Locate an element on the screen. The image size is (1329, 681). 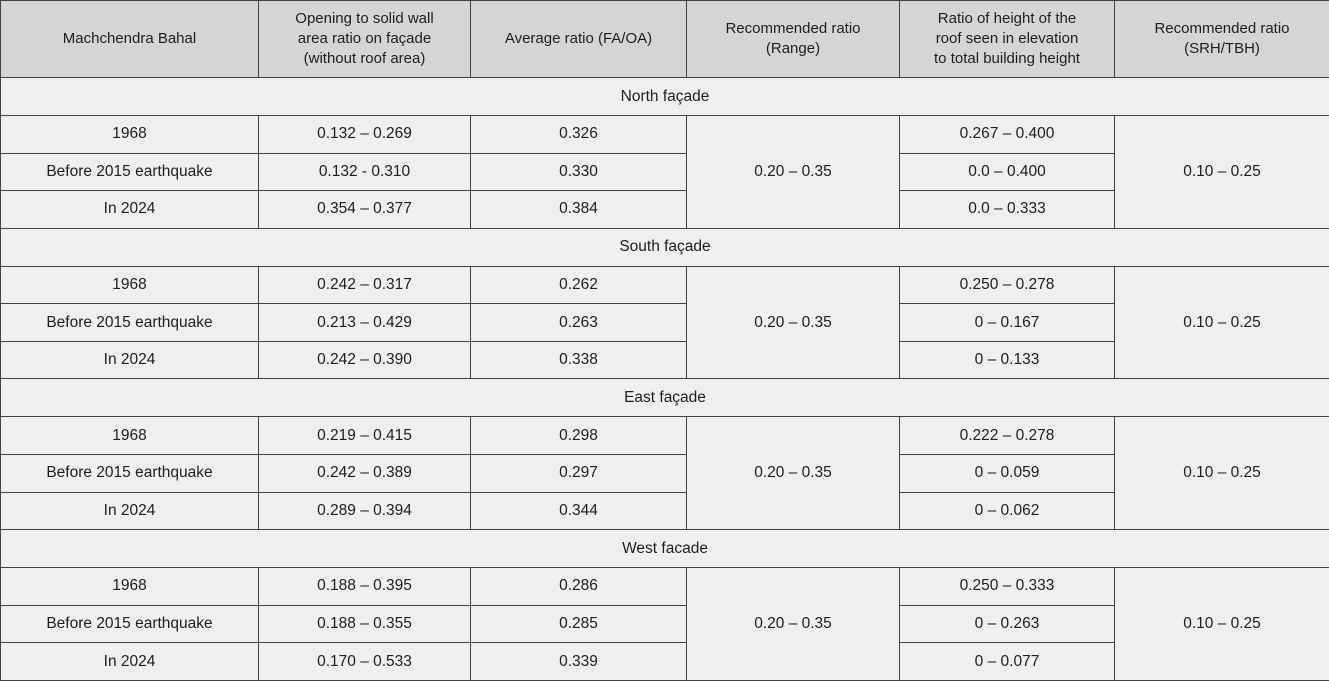
average-ratio-cell: 0.285 is located at coordinates (578, 624).